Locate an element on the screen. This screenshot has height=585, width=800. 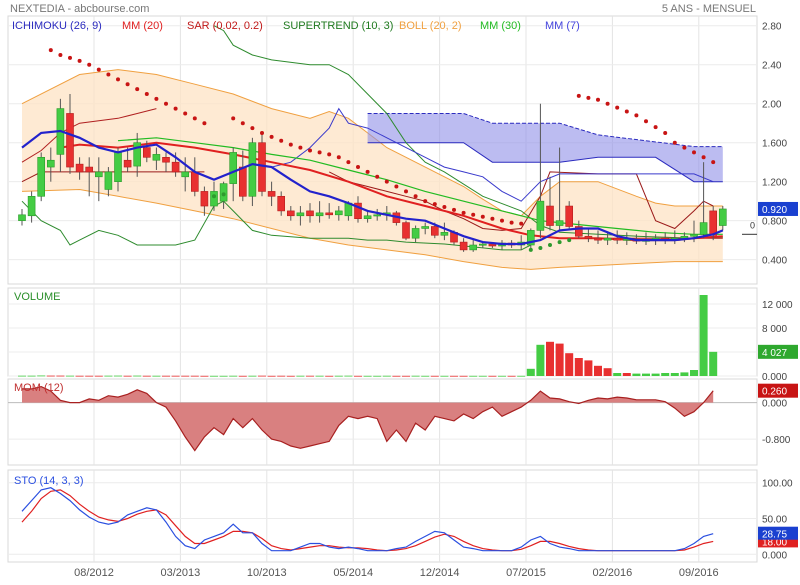
momentum-last-value: 0.260 is located at coordinates (774, 392).